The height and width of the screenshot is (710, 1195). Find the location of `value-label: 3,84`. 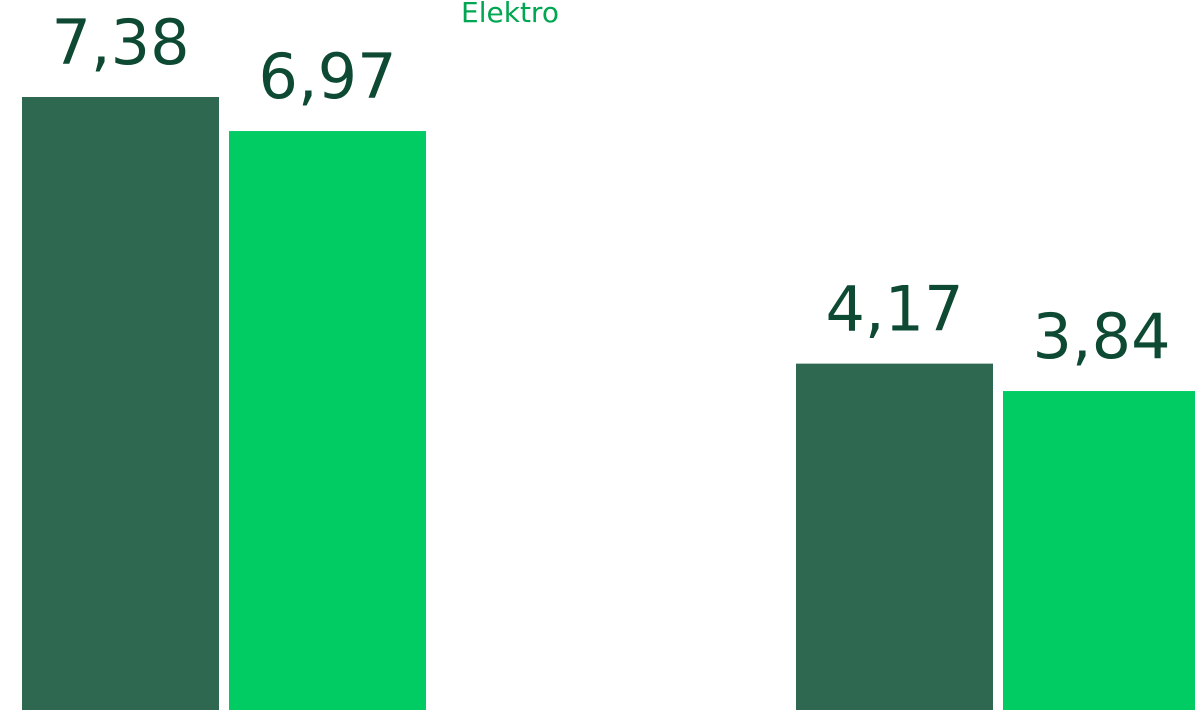

value-label: 3,84 is located at coordinates (1101, 336).